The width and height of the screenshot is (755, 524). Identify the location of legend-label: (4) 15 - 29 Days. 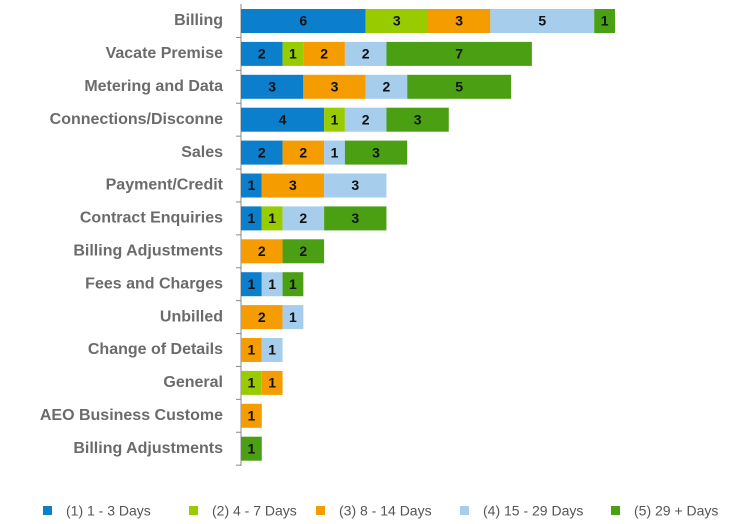
(533, 511).